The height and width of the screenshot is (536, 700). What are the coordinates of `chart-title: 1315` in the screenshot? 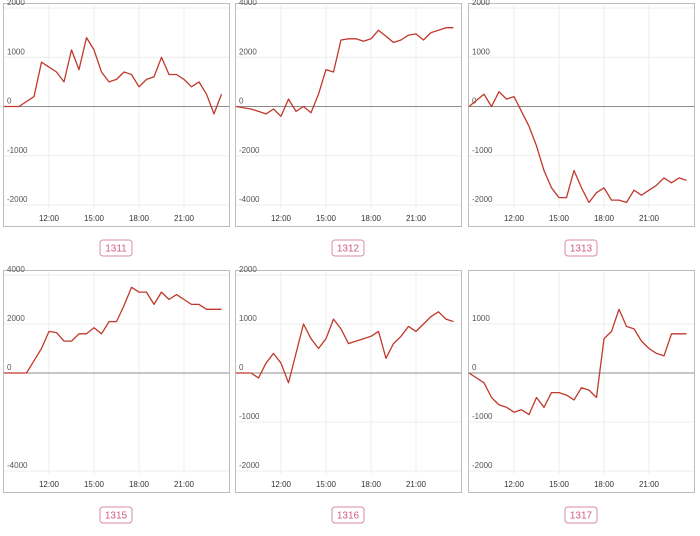 It's located at (116, 516).